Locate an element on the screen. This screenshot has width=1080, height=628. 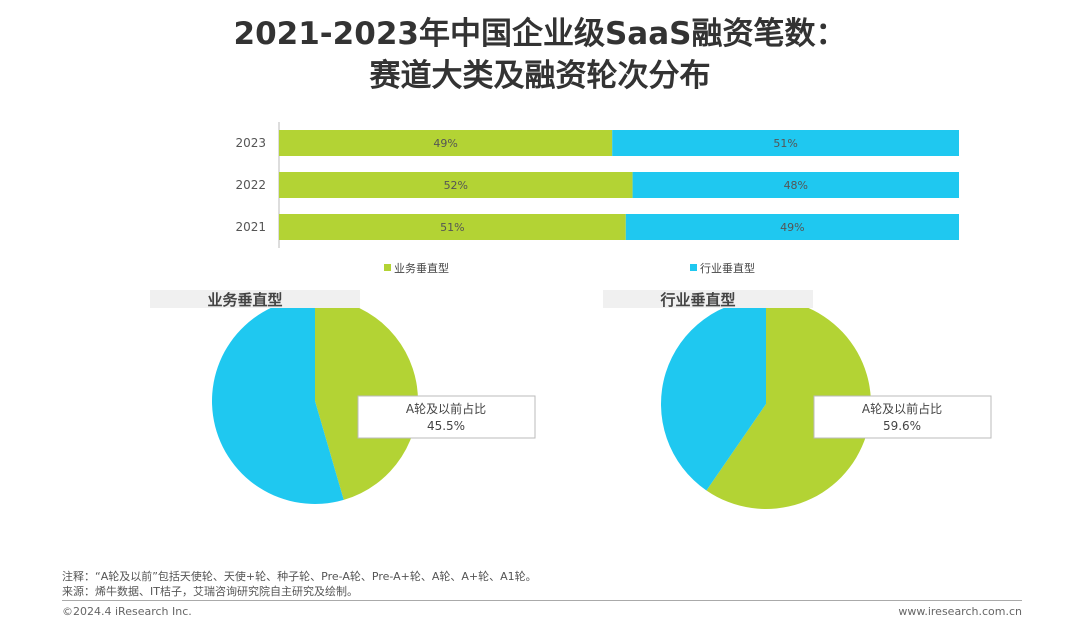
y-tick-label: 2023 is located at coordinates (250, 143).